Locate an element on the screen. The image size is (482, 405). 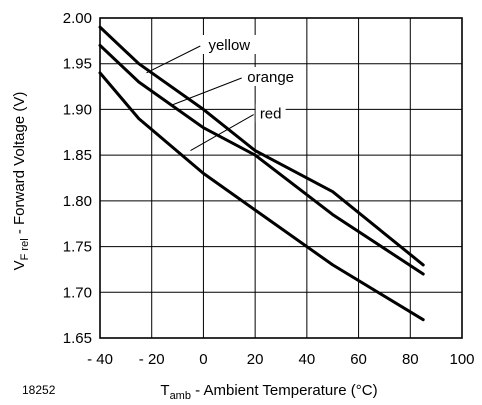
x-axis-label: Tamb - Ambient Temperature (°C) is located at coordinates (268, 392).